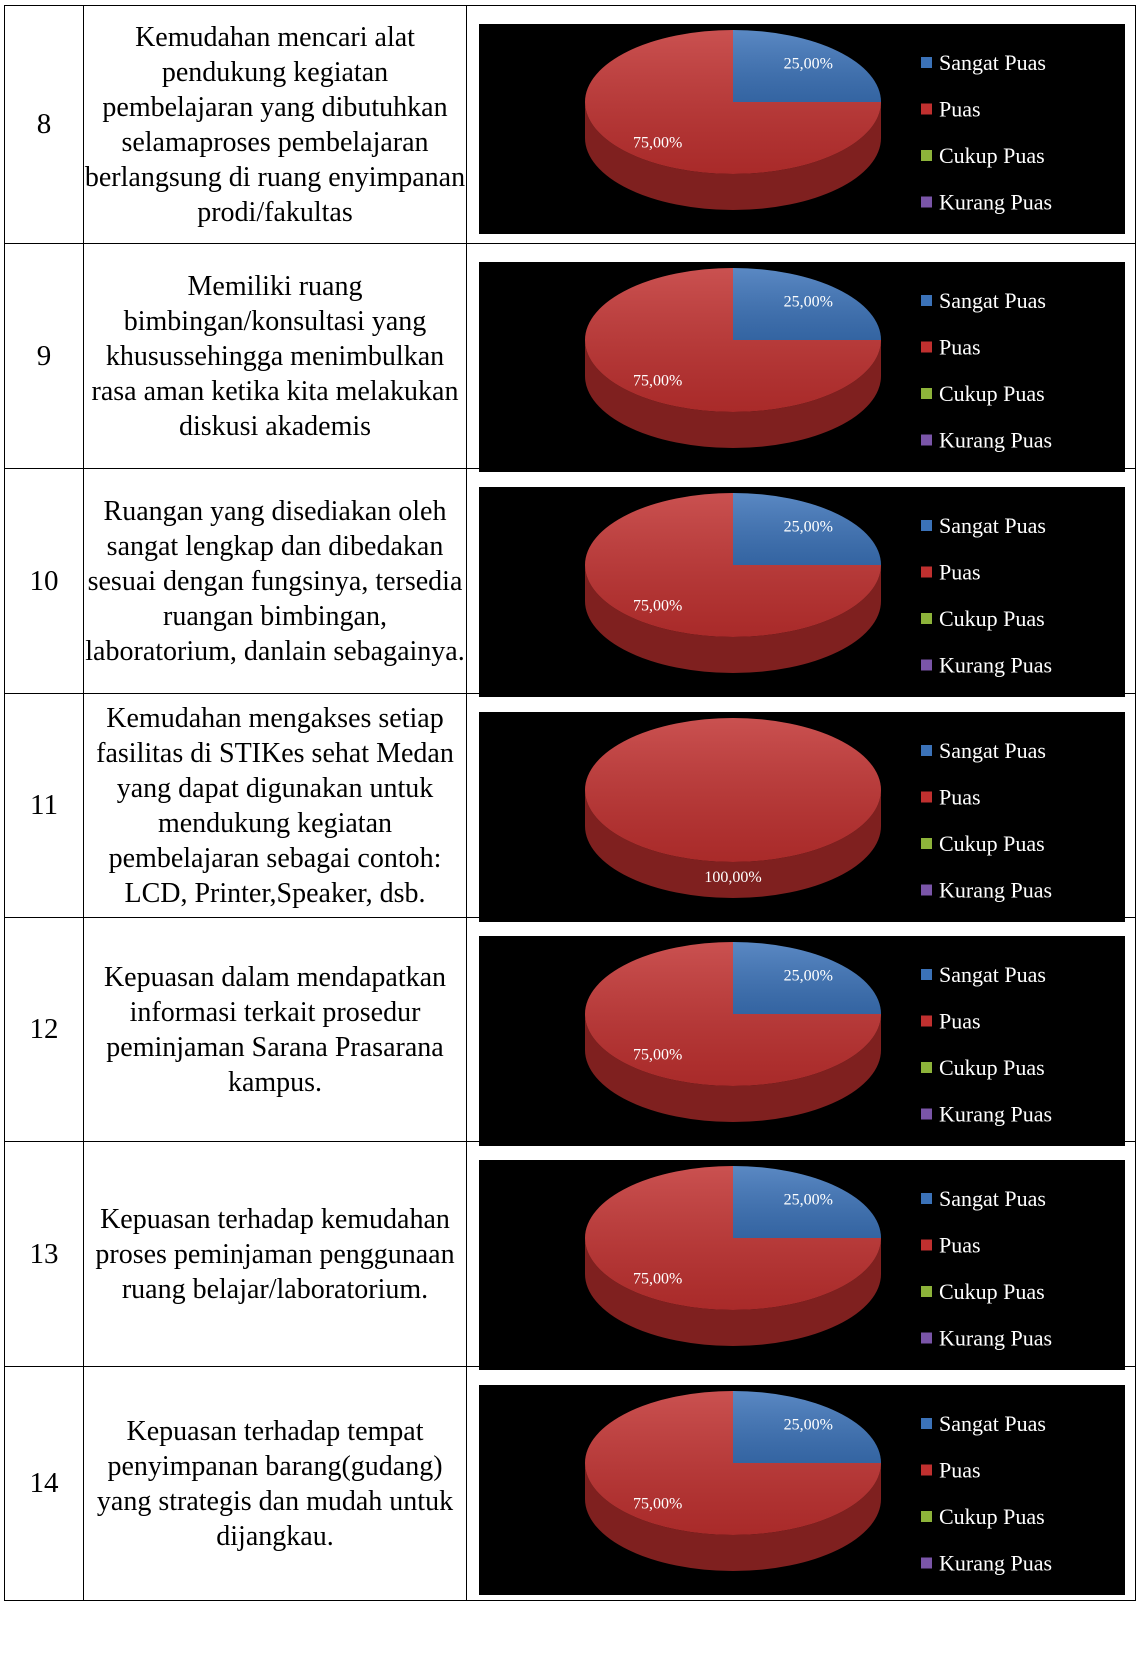  I want to click on row-number: 9, so click(44, 356).